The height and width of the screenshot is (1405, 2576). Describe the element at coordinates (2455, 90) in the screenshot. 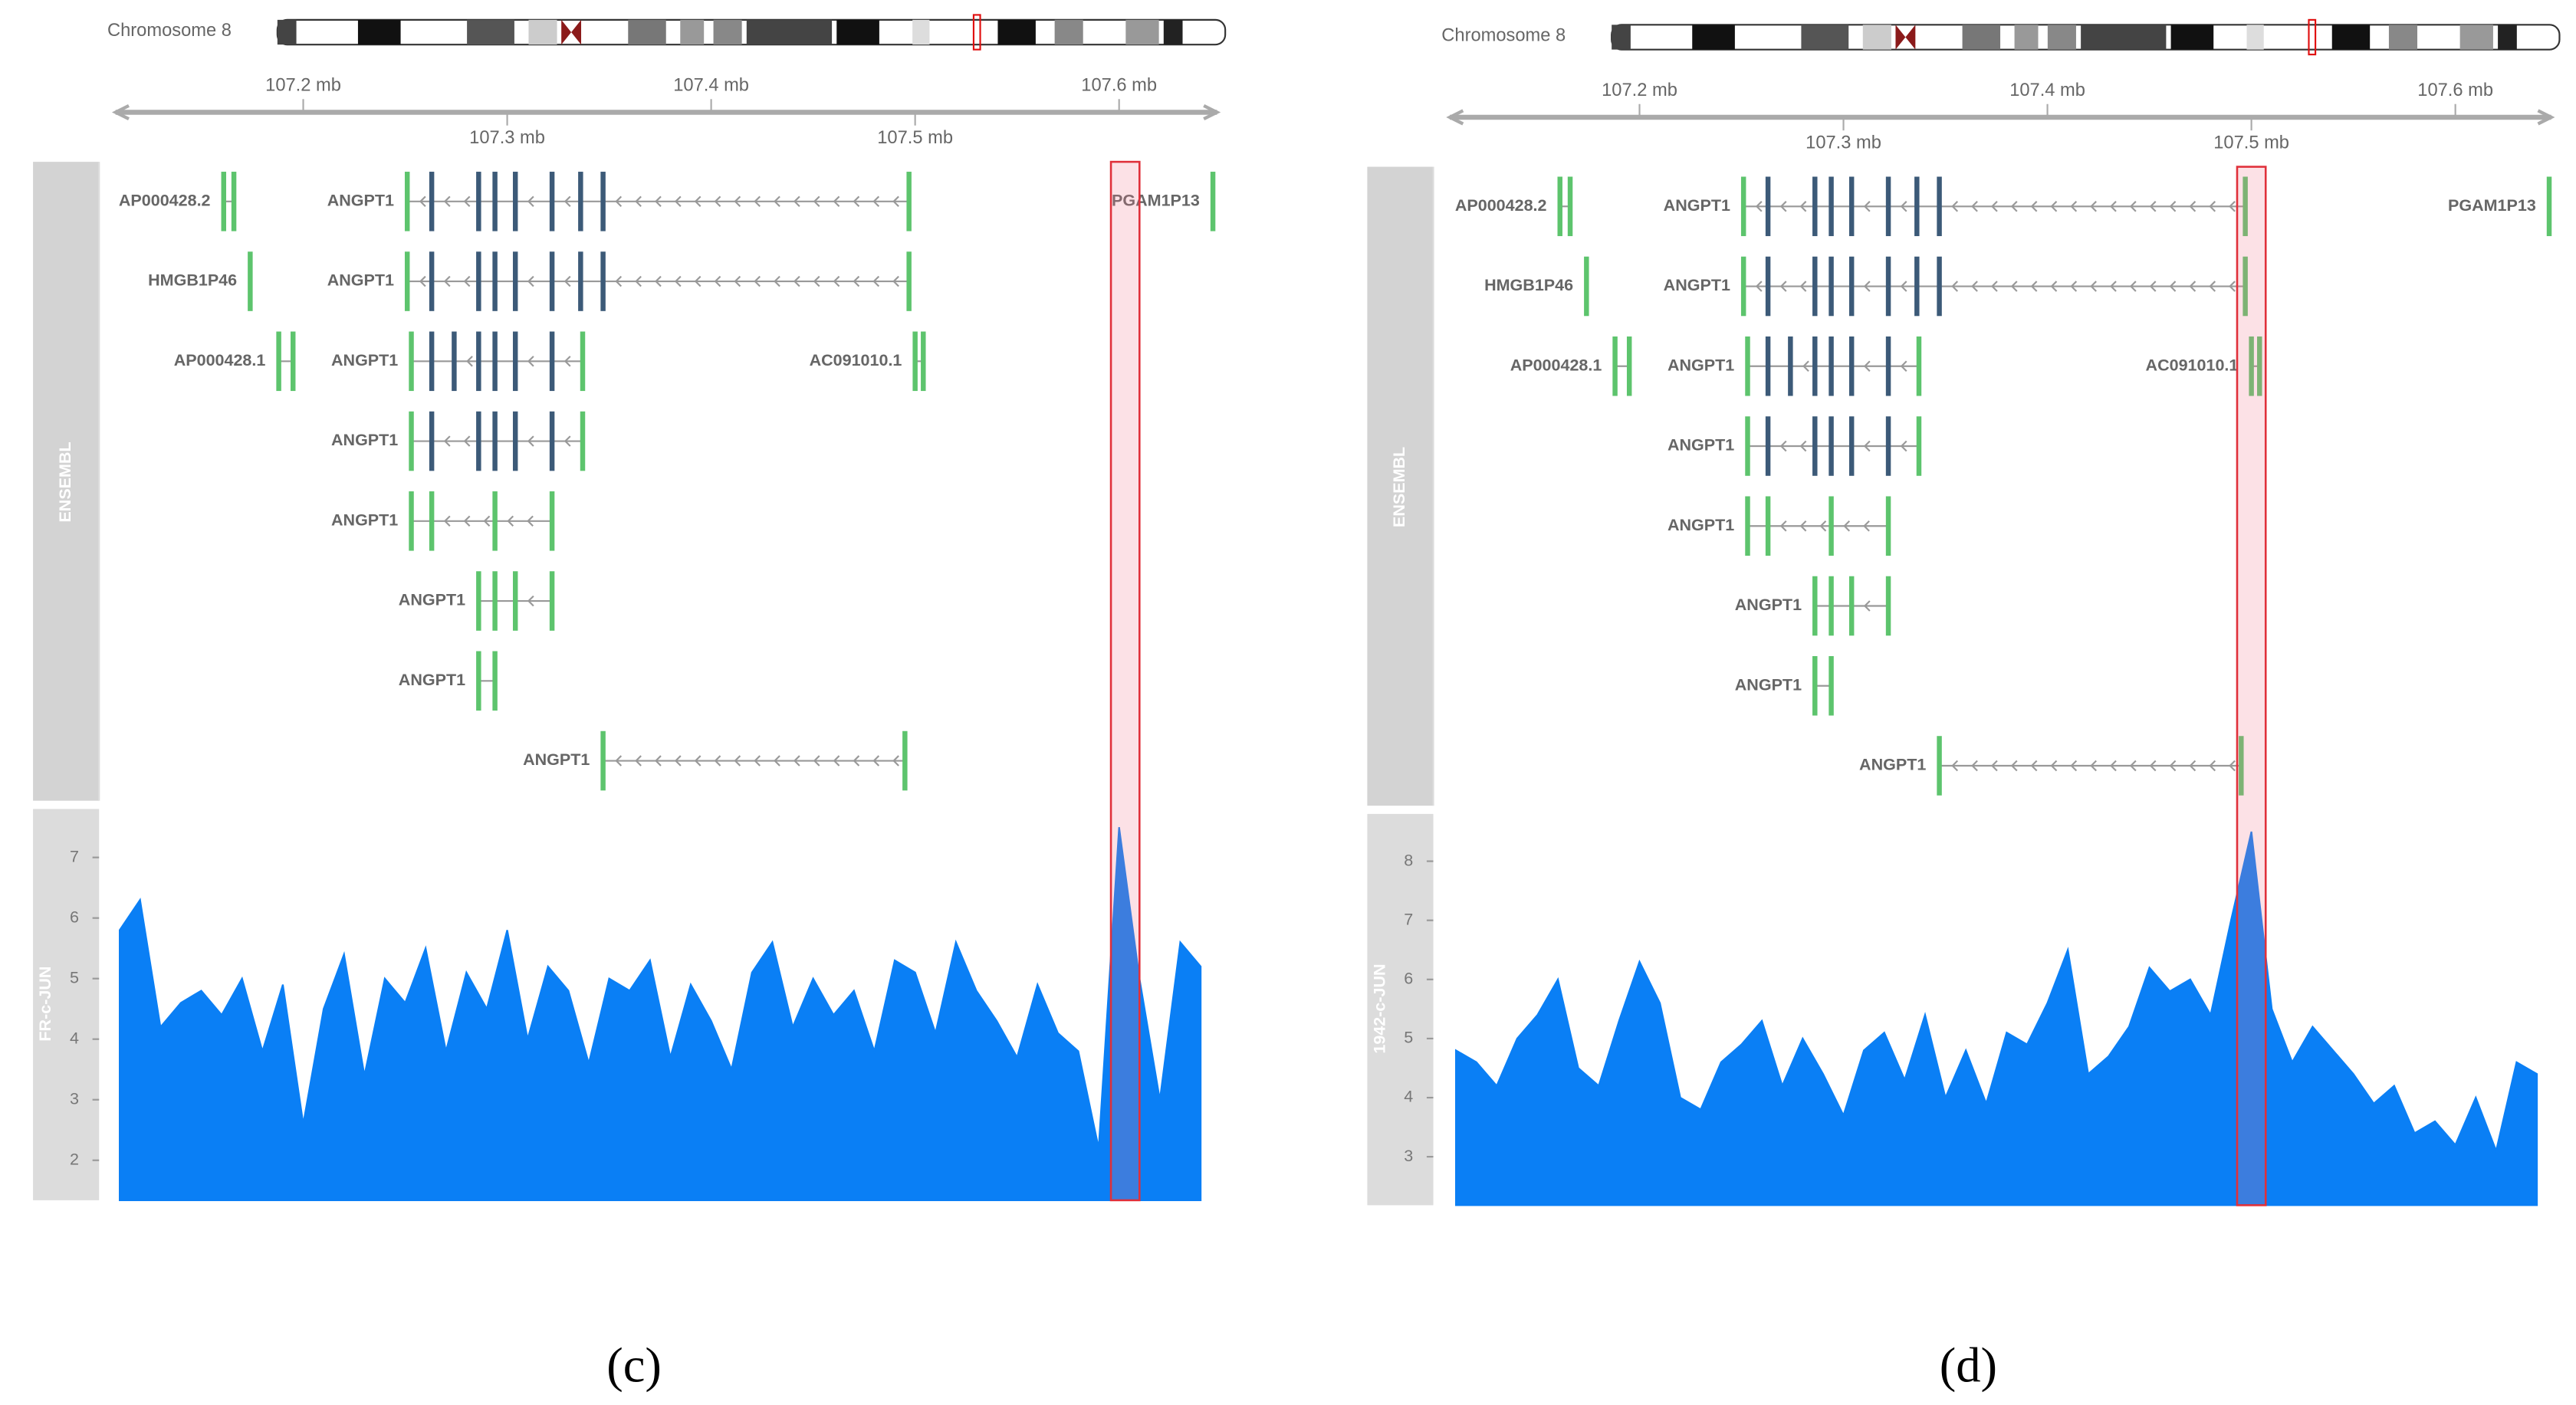

I see `x-tick-label: 107.6 mb` at that location.